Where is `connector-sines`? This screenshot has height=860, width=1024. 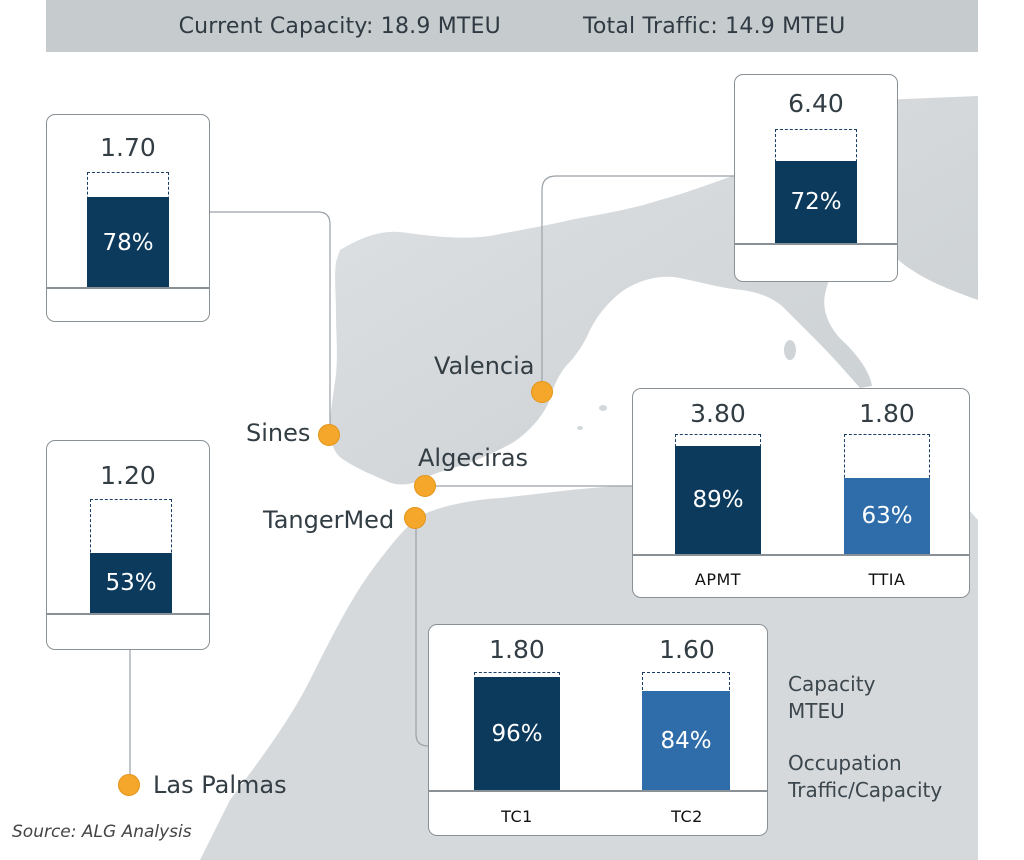
connector-sines is located at coordinates (270, 320).